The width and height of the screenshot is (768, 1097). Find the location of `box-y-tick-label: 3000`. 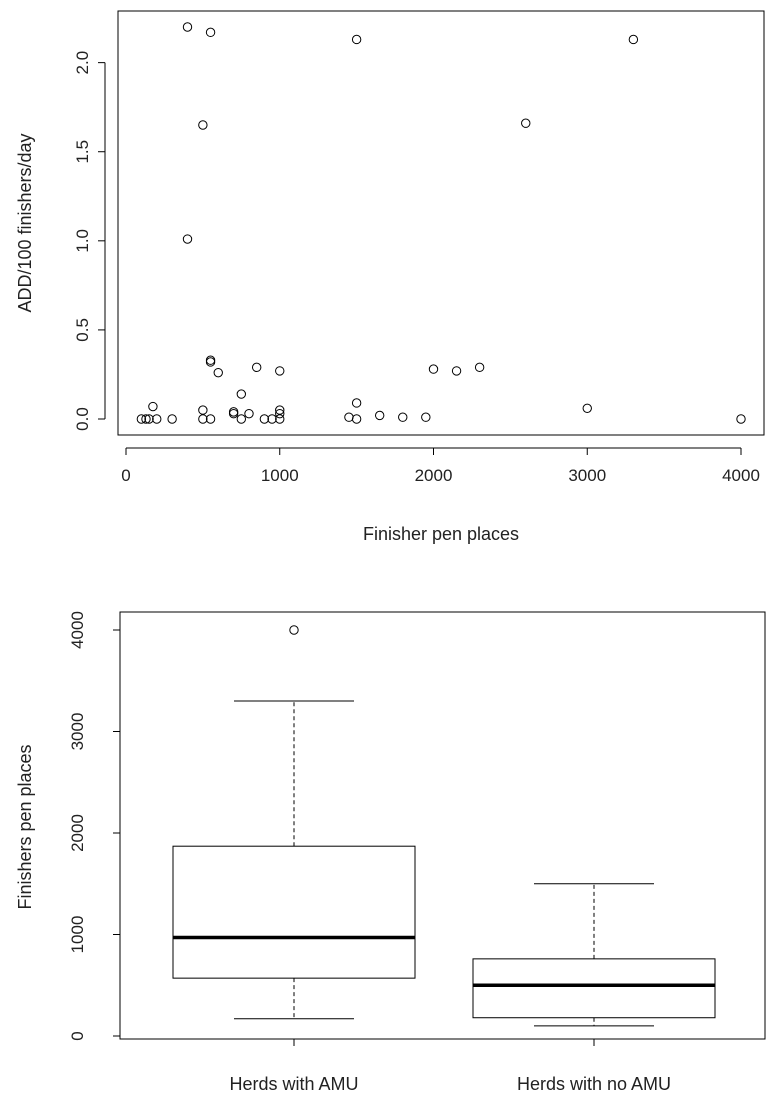

box-y-tick-label: 3000 is located at coordinates (77, 732).